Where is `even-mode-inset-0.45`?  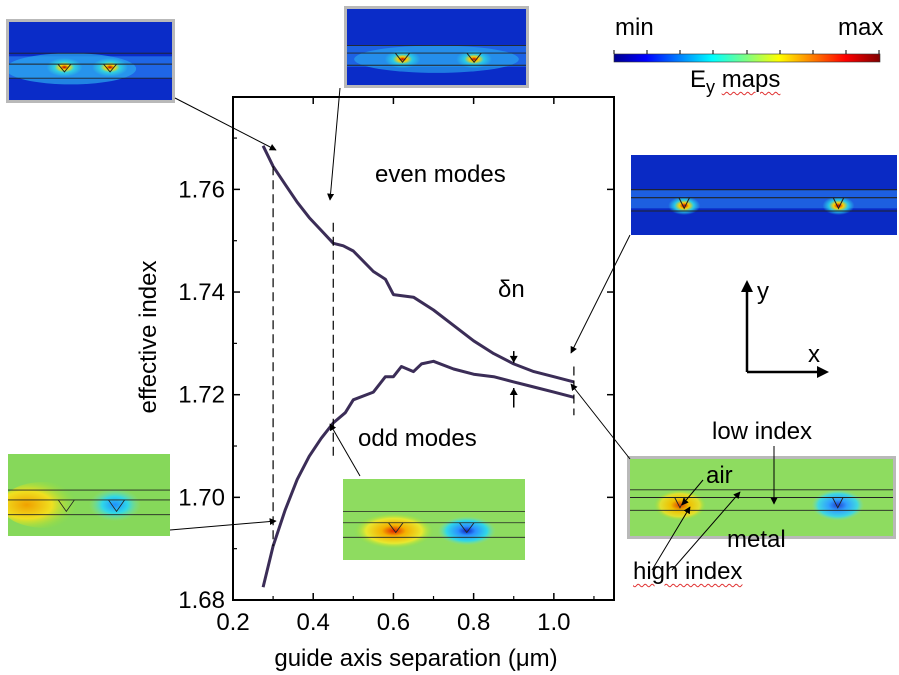
even-mode-inset-0.45 is located at coordinates (436, 47).